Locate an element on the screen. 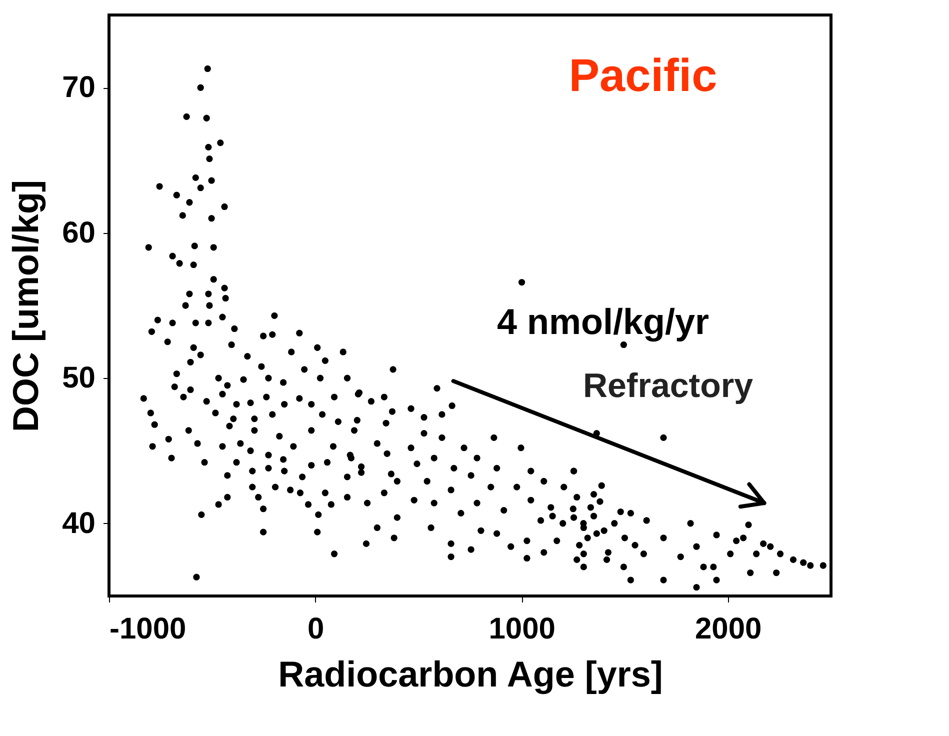 The width and height of the screenshot is (949, 736). x-tick-label: 0 is located at coordinates (315, 629).